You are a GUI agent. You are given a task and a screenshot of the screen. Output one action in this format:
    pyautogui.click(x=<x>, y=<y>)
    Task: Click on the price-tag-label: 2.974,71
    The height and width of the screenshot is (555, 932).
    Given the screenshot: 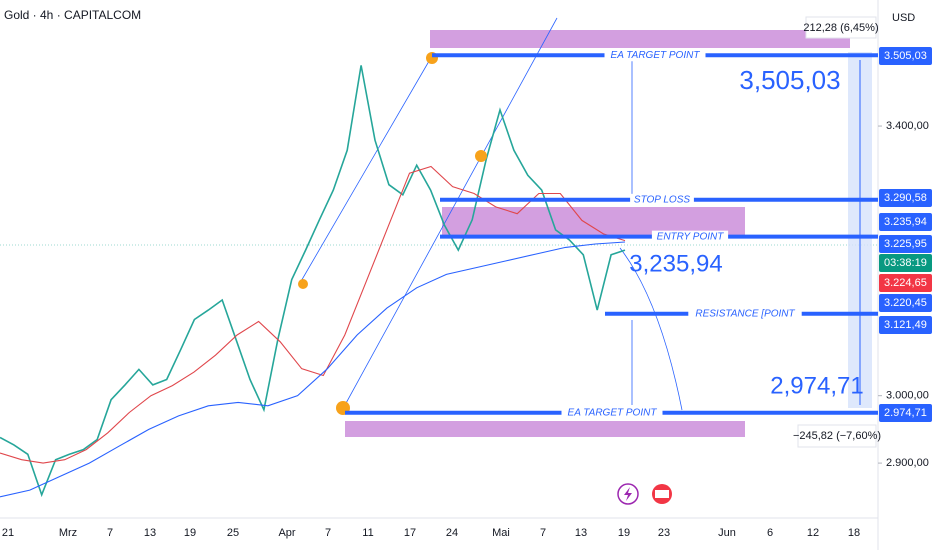 What is the action you would take?
    pyautogui.click(x=905, y=413)
    